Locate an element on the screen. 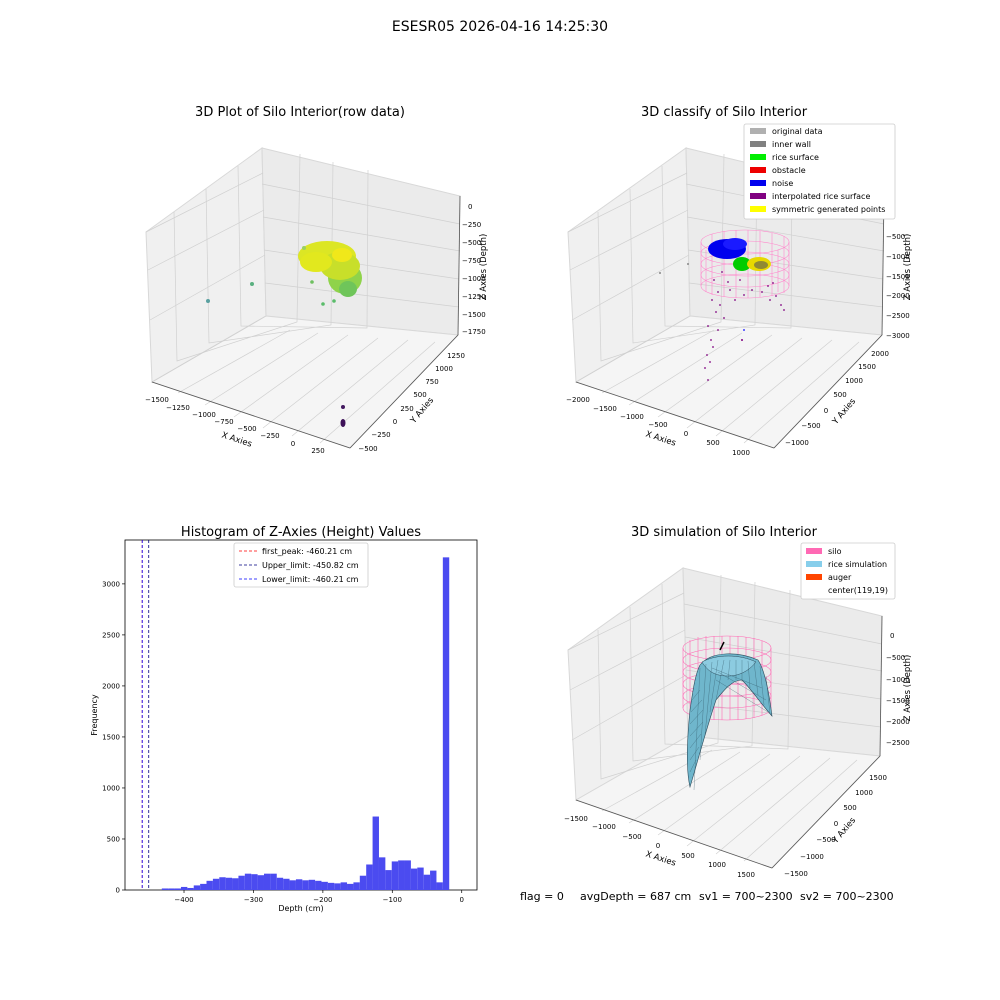  sim-y-tick: −1000 is located at coordinates (812, 857).